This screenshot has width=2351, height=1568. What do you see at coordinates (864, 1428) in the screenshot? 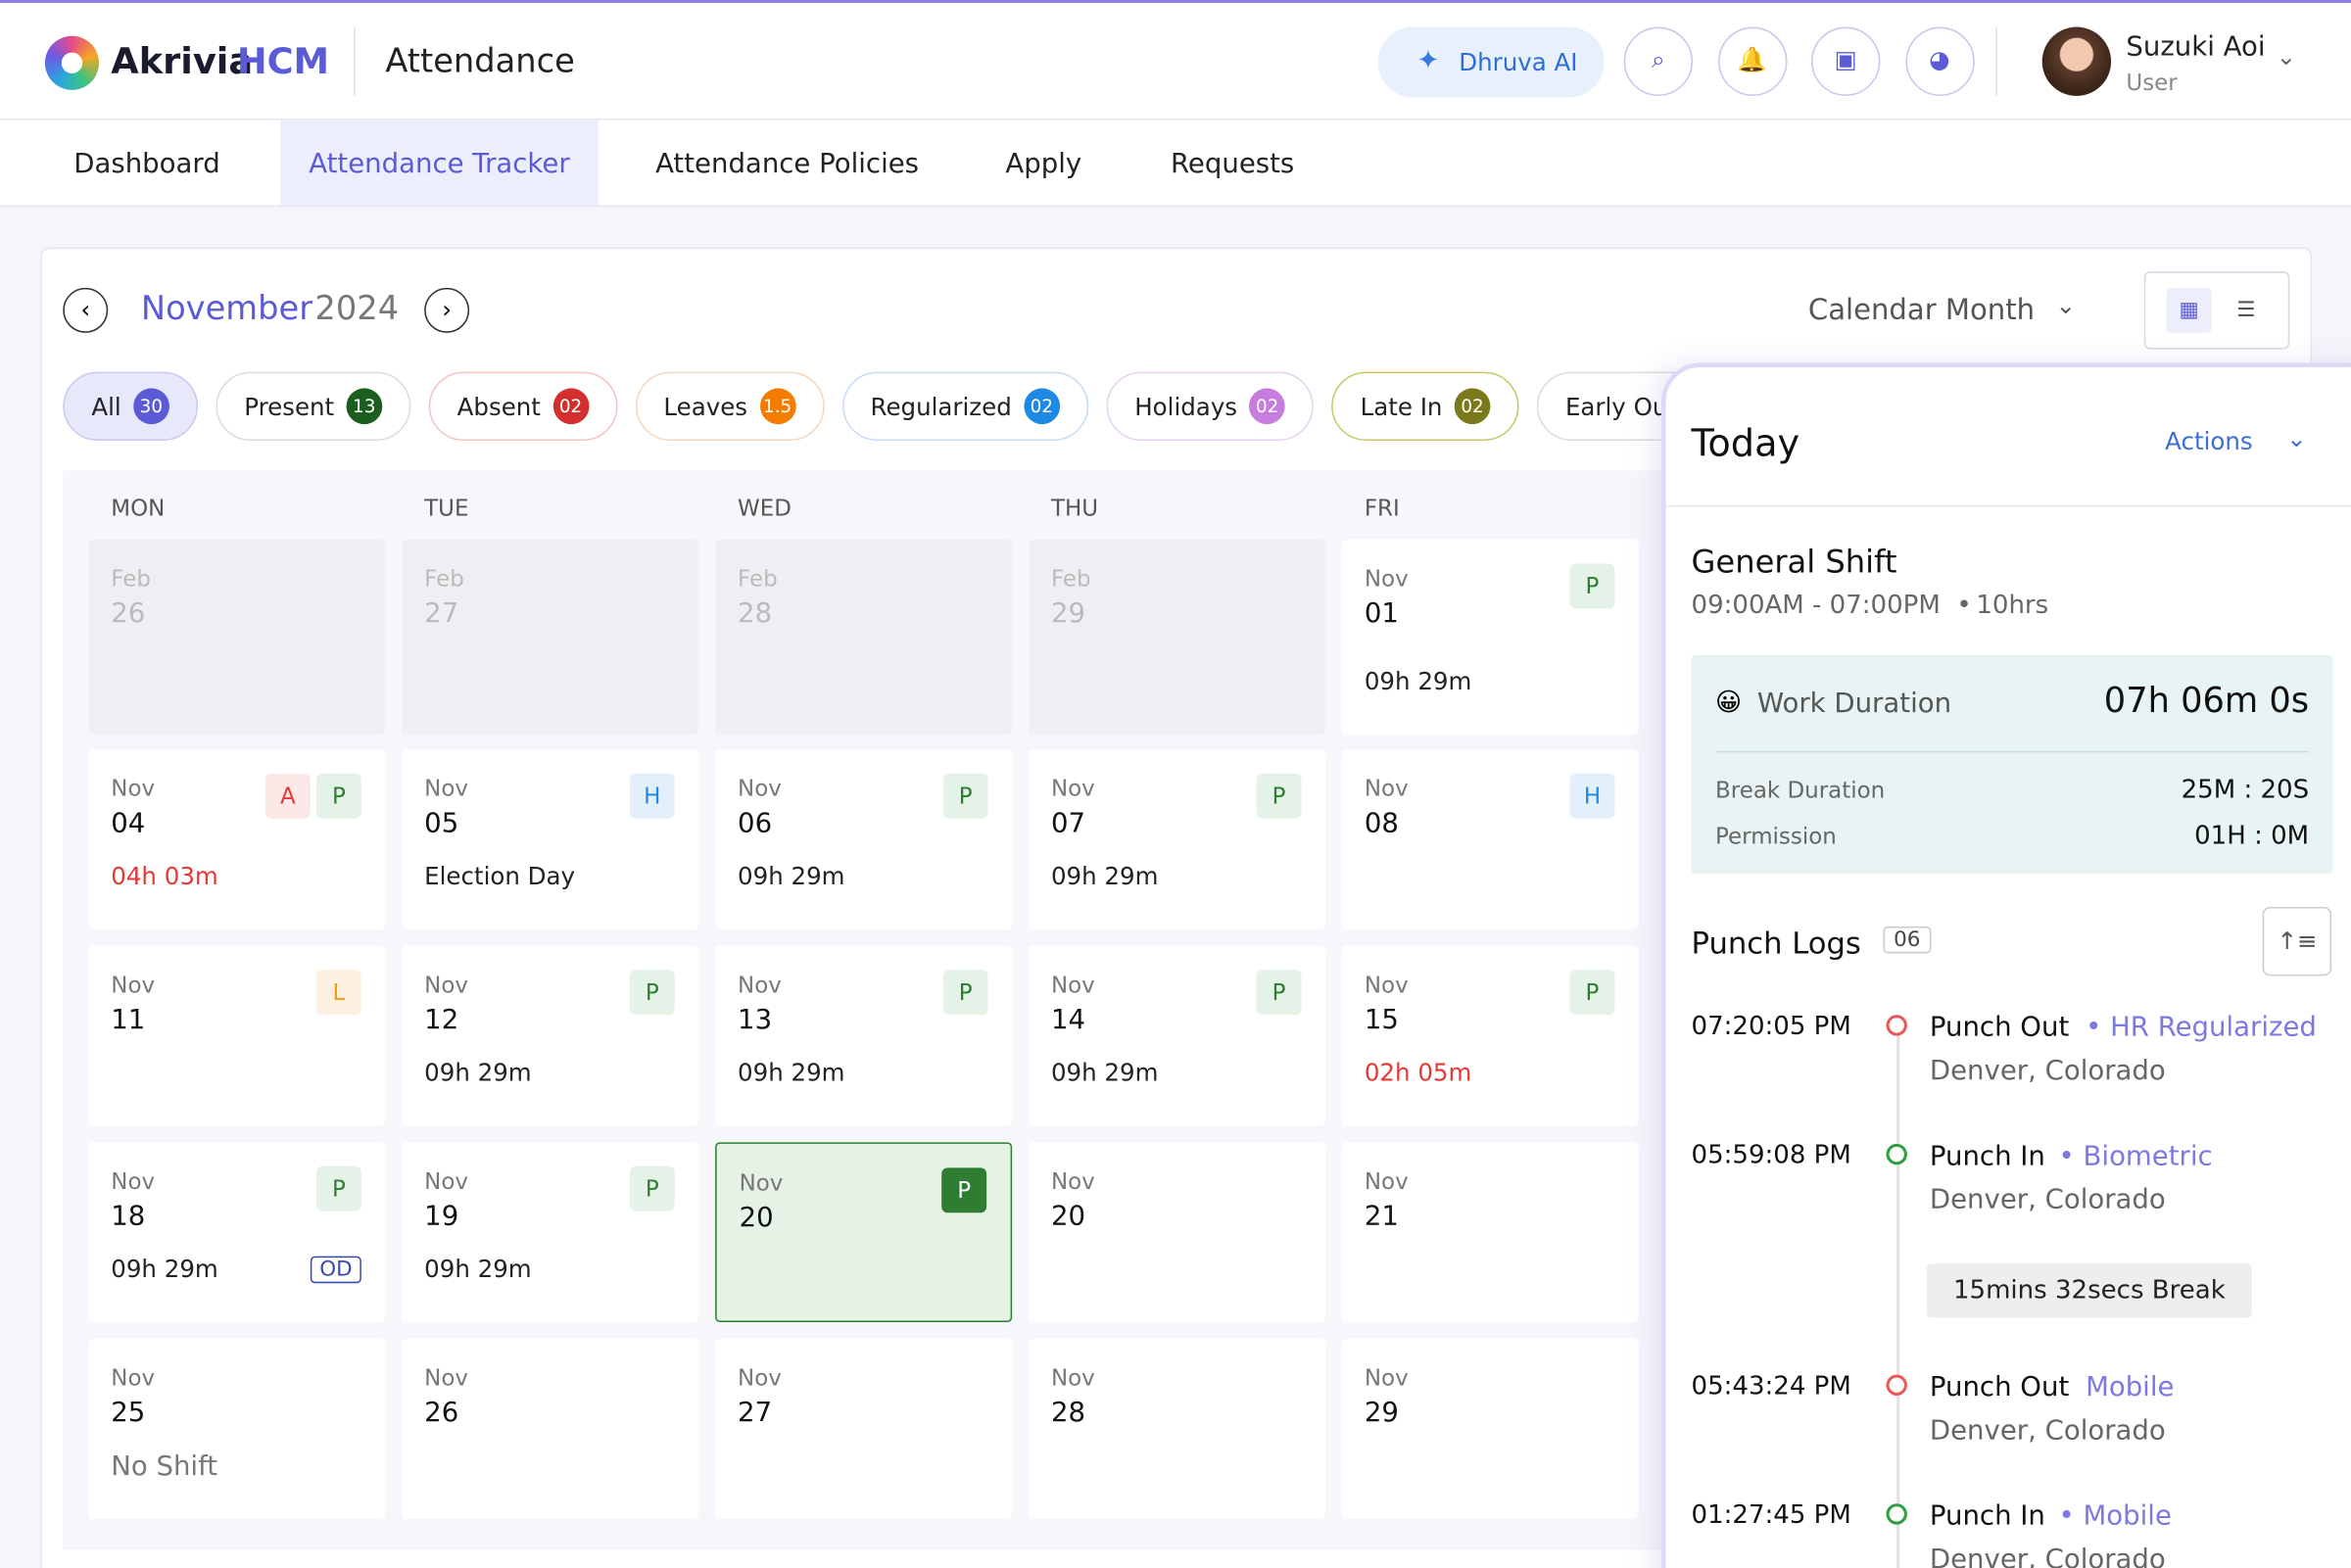
I see `day-cell: Nov 27` at bounding box center [864, 1428].